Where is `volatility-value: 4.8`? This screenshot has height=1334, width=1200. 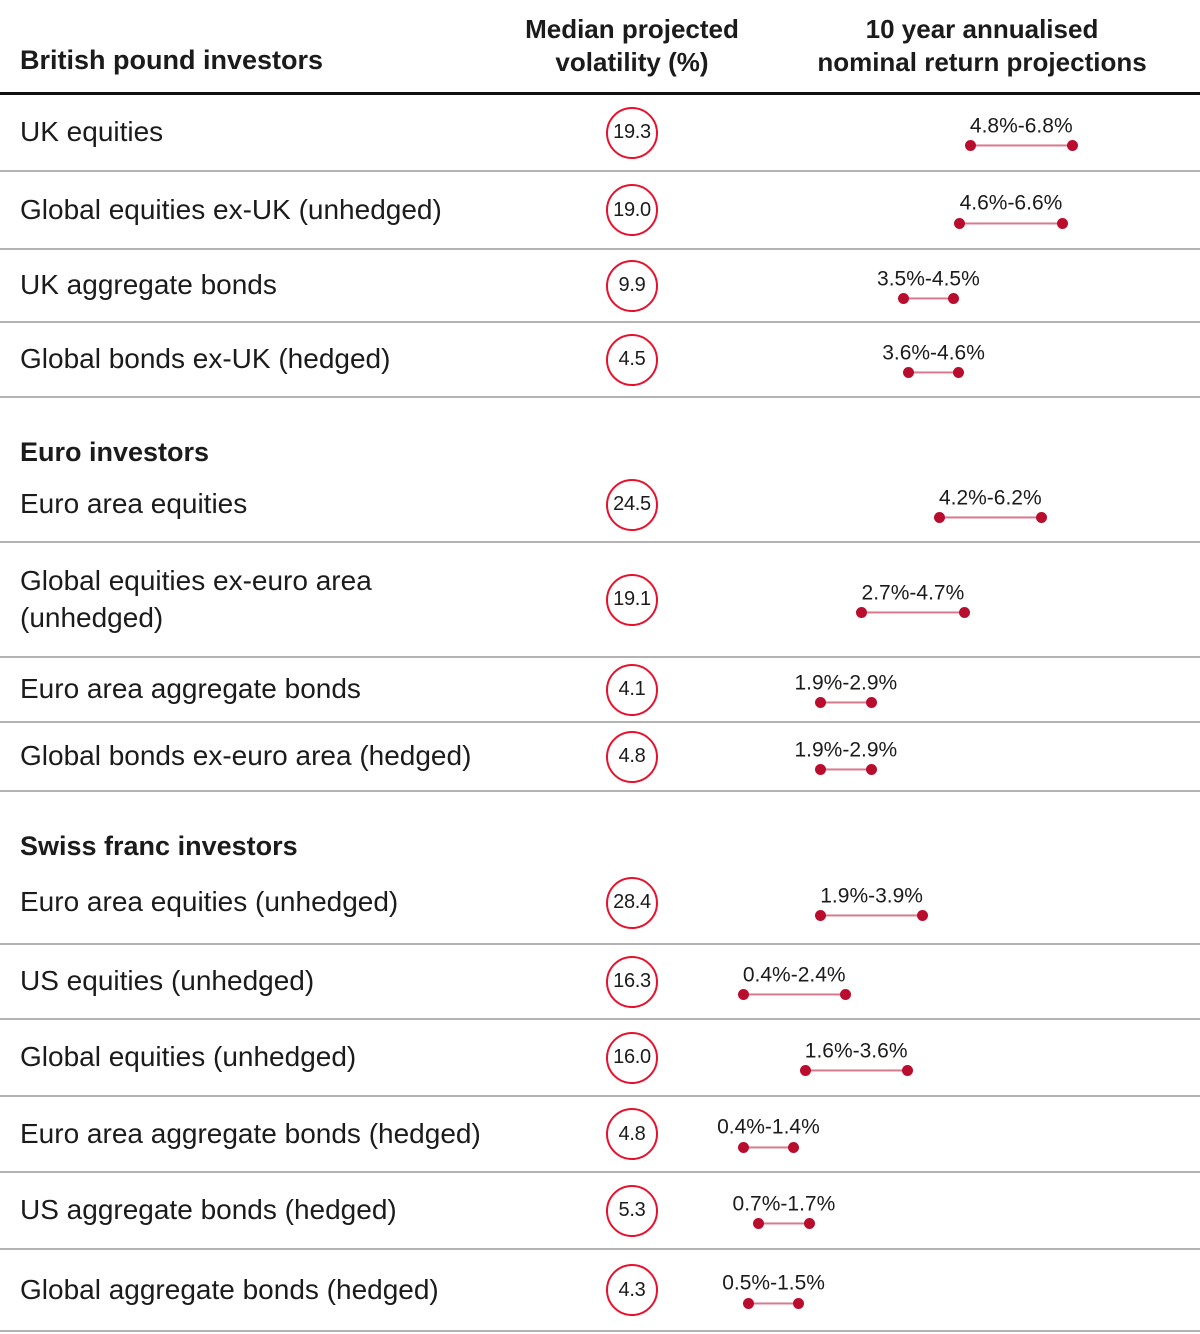
volatility-value: 4.8 is located at coordinates (632, 1133).